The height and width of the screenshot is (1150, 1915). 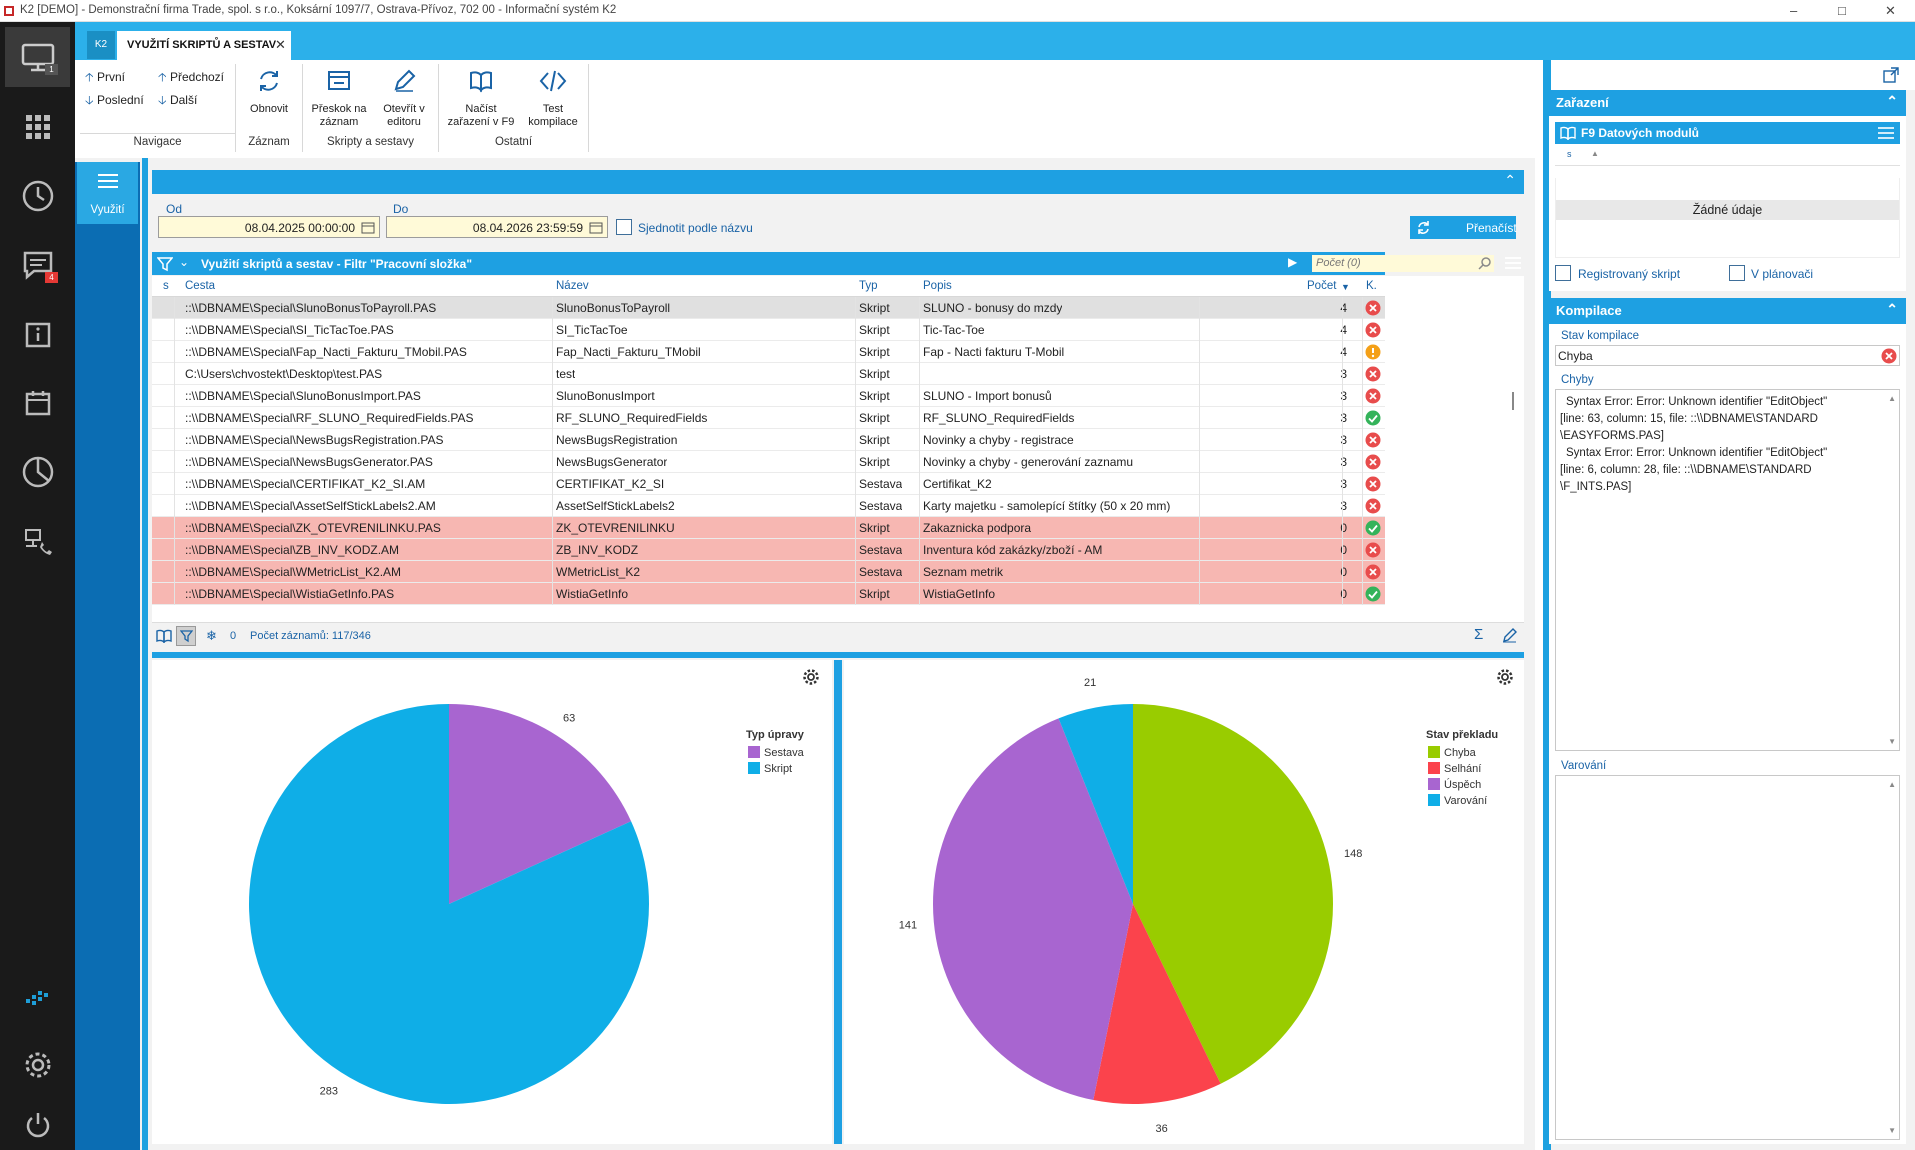 I want to click on cell-popis: SLUNO - bonusy do mzdy, so click(x=993, y=308).